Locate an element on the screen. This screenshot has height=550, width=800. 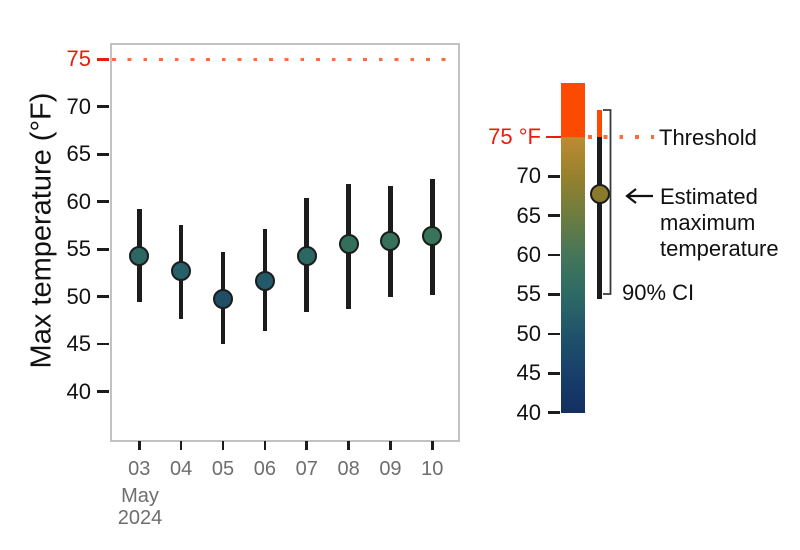
legend-tick-label: 65 is located at coordinates (528, 215).